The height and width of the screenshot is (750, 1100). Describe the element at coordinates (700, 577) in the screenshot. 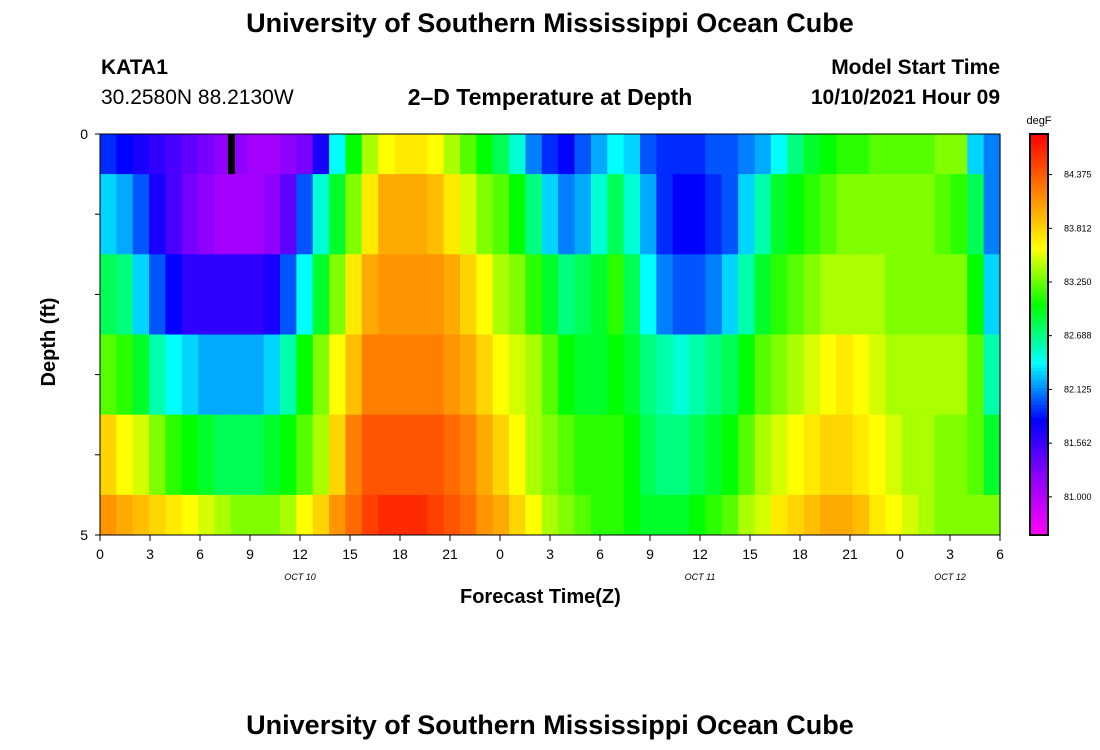

I see `x-date-label: OCT 11` at that location.